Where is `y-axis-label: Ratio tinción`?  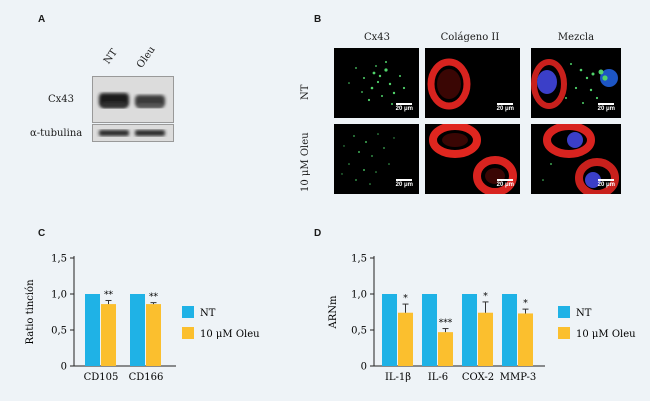 y-axis-label: Ratio tinción is located at coordinates (30, 312).